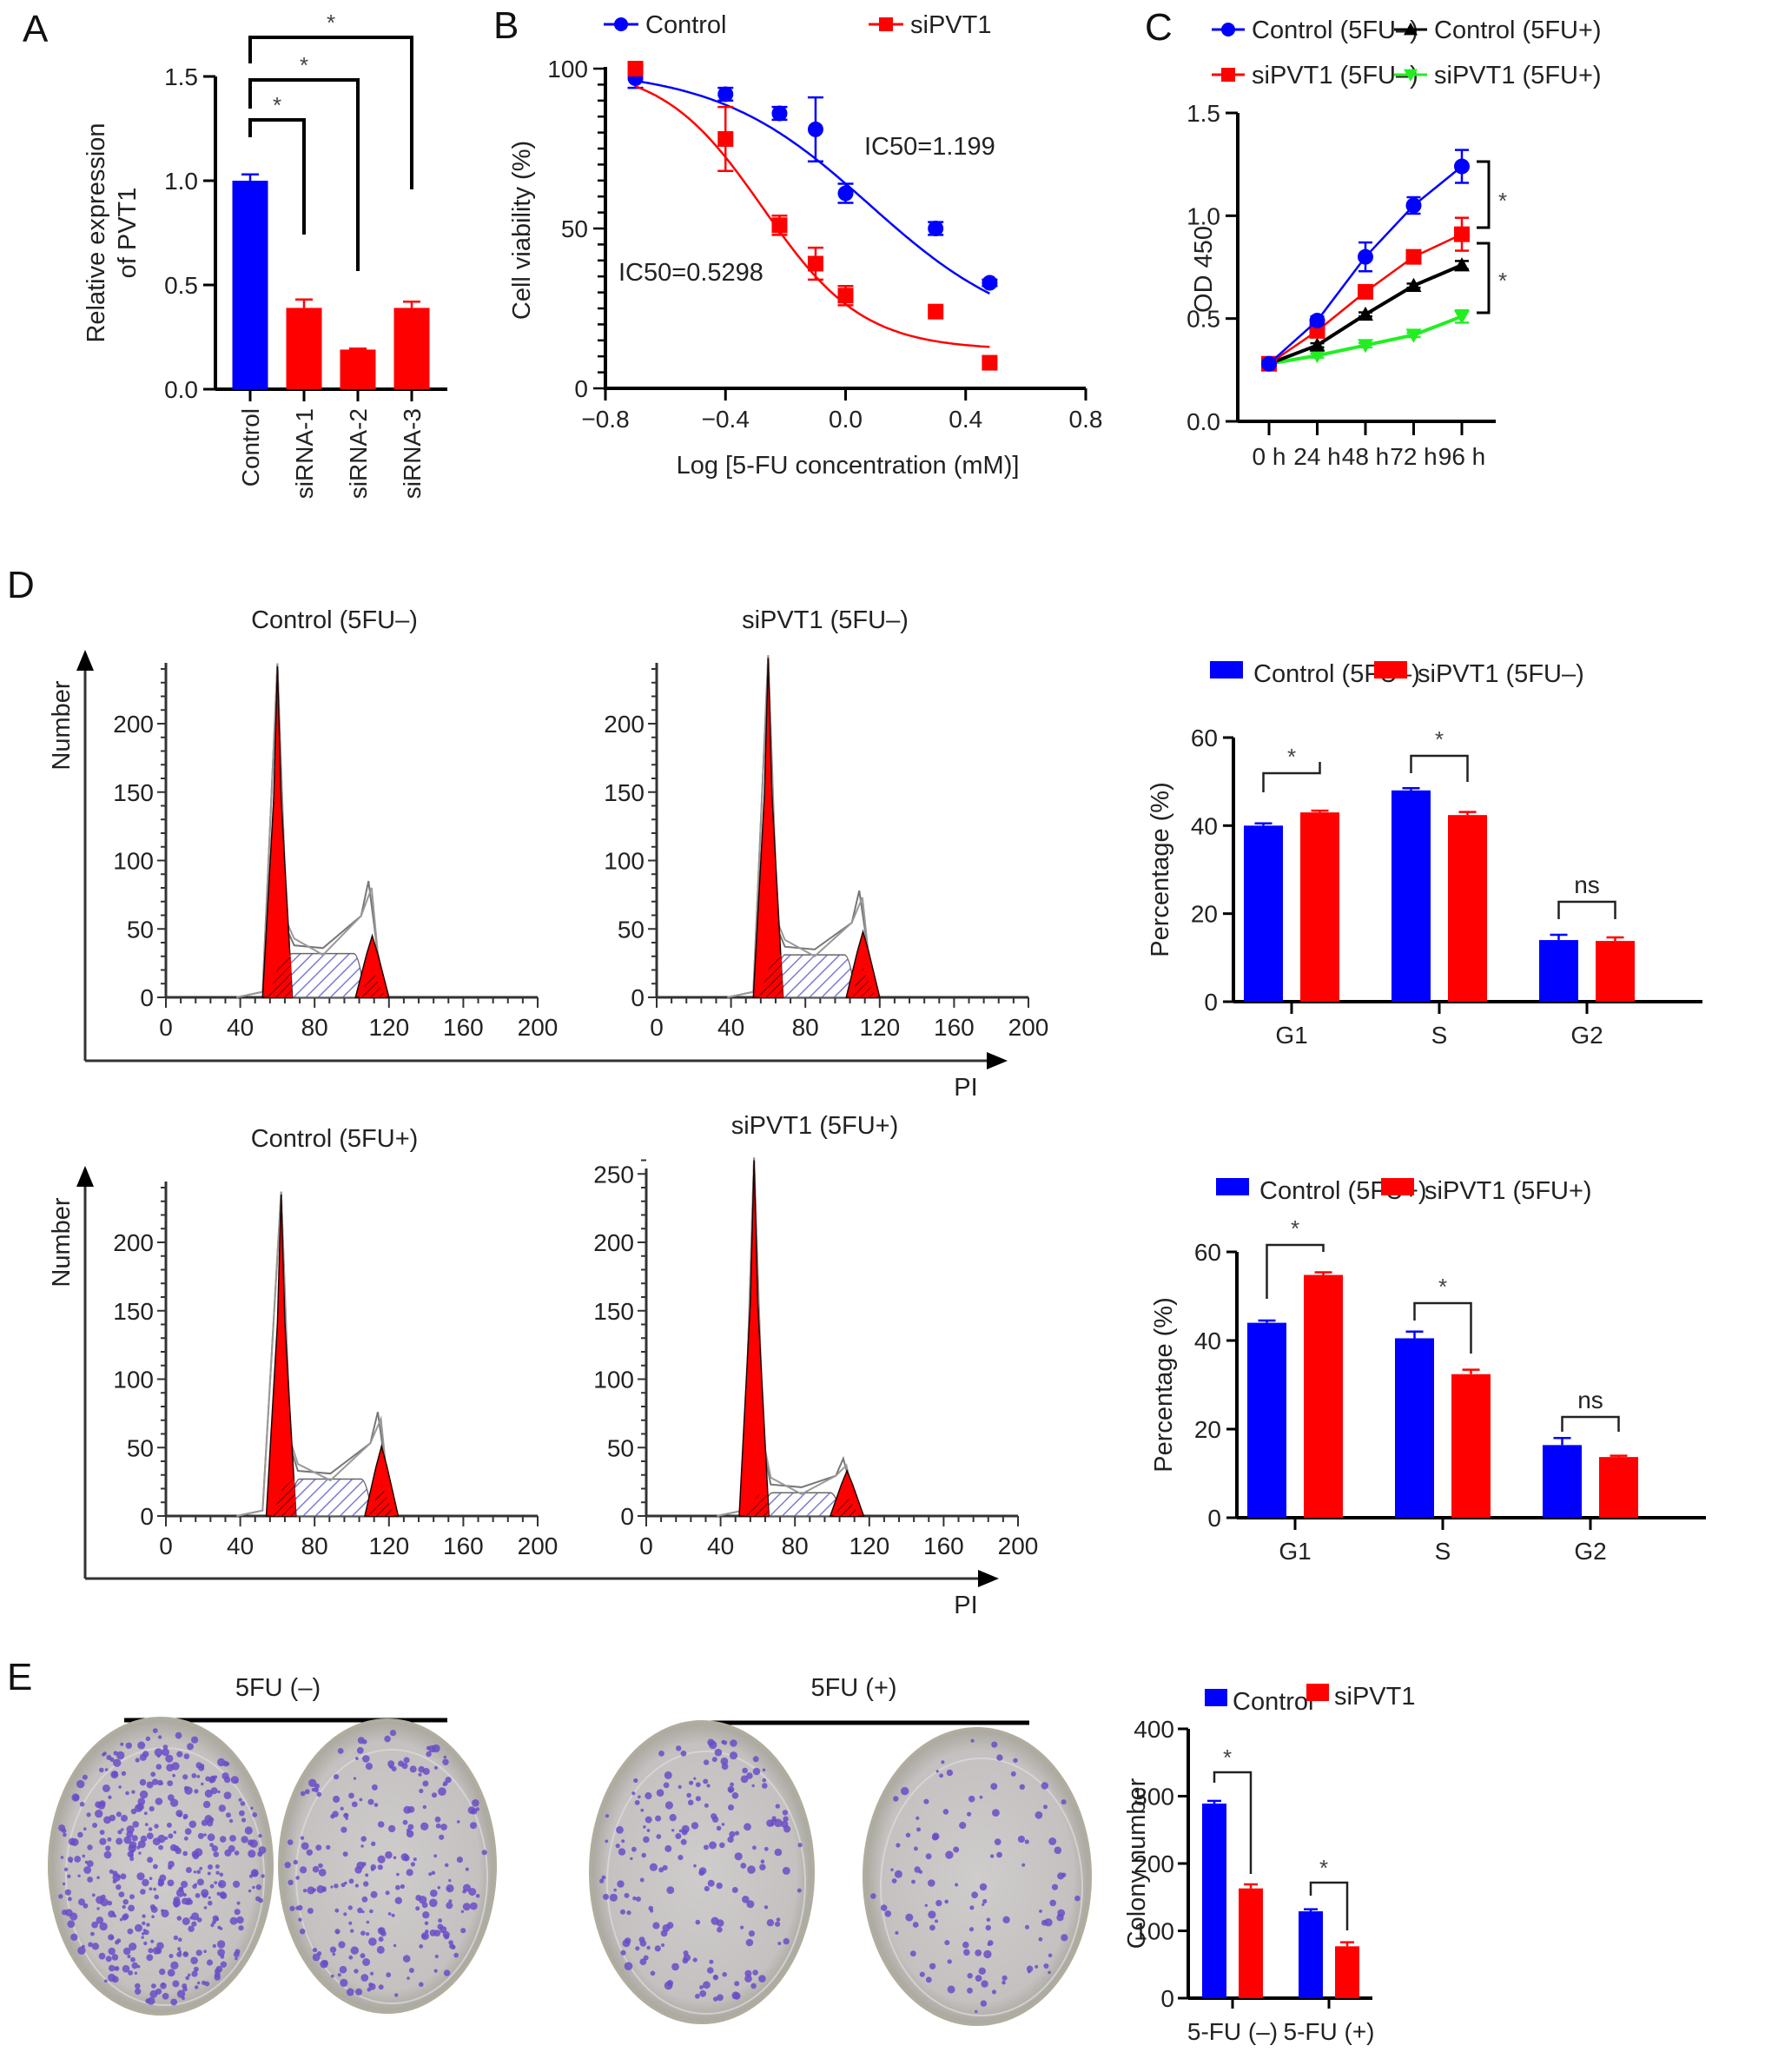  I want to click on significance-label: *, so click(1295, 1228).